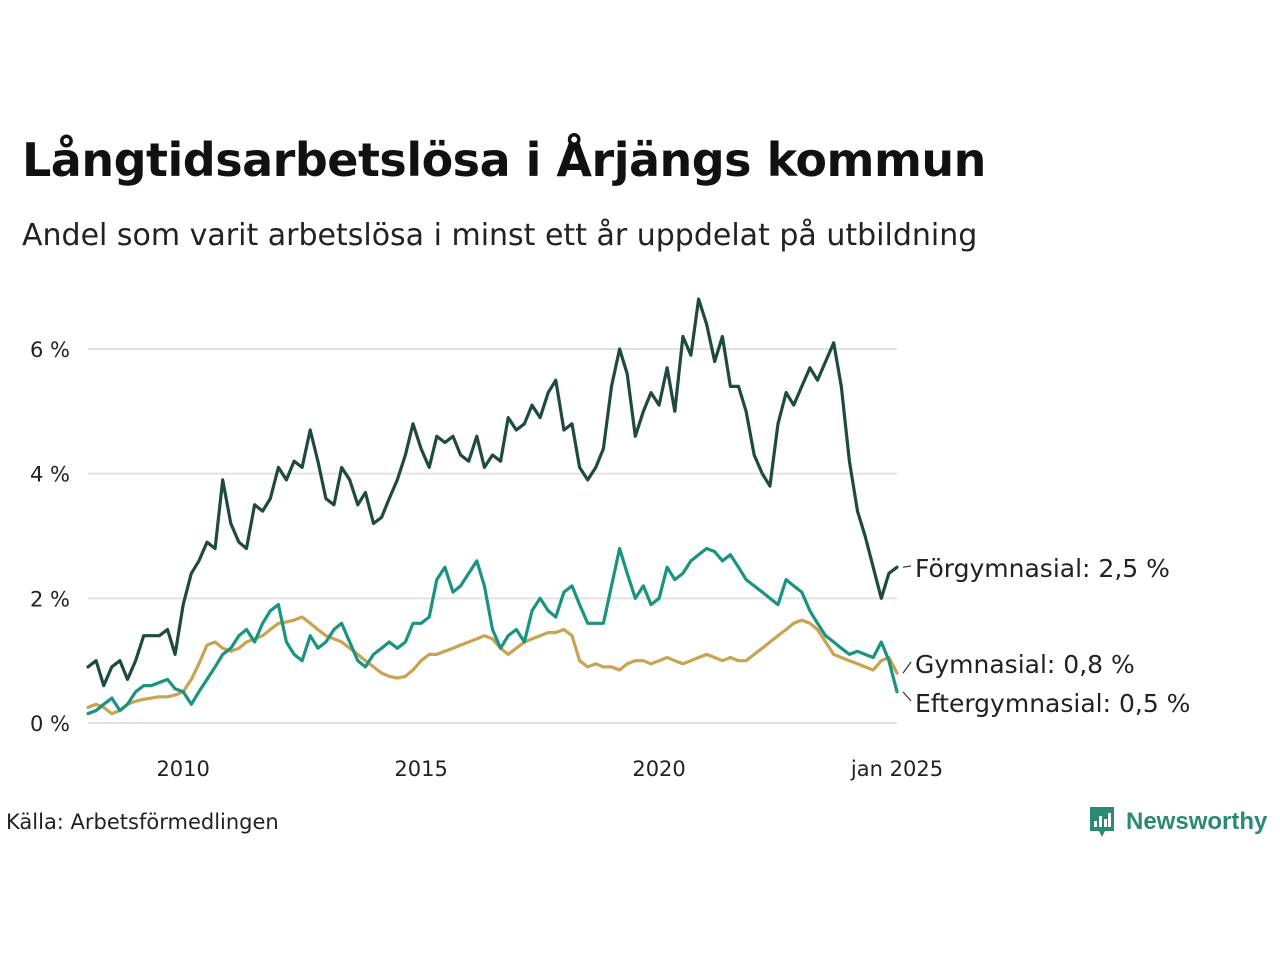  What do you see at coordinates (658, 769) in the screenshot?
I see `x-tick-label: 2020` at bounding box center [658, 769].